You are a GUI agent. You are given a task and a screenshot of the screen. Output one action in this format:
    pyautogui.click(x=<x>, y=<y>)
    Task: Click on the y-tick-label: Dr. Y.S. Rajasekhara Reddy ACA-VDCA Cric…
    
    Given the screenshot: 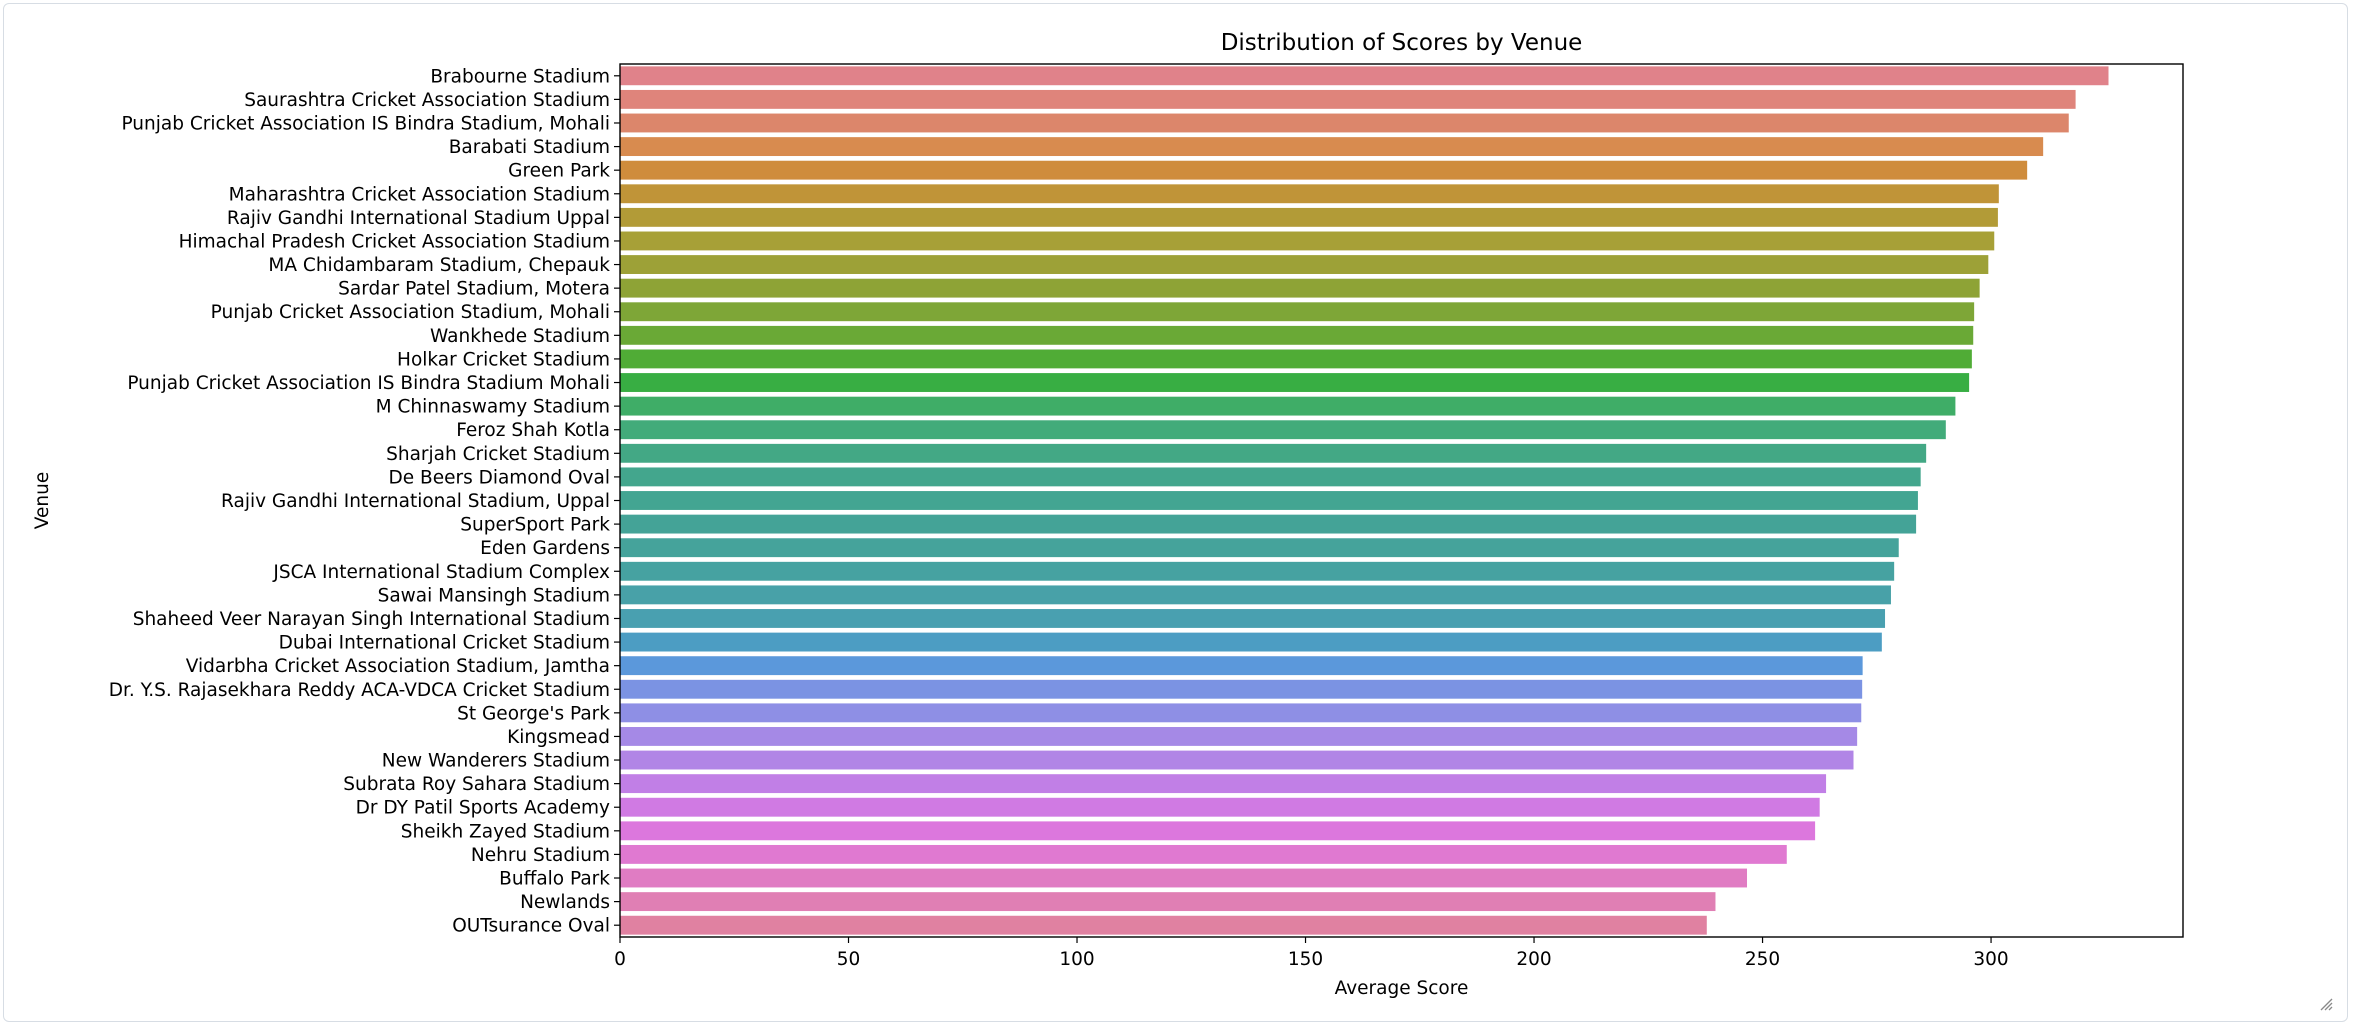 What is the action you would take?
    pyautogui.click(x=359, y=690)
    